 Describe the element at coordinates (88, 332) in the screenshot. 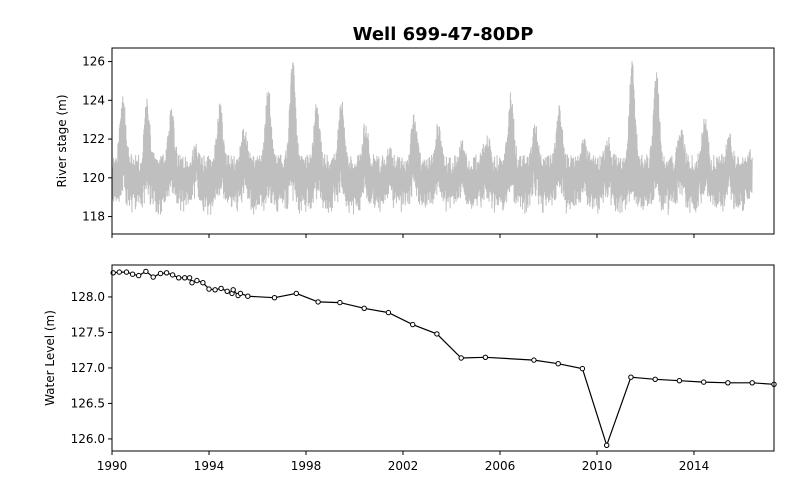

I see `water-level-y-tick-label: 127.5` at that location.